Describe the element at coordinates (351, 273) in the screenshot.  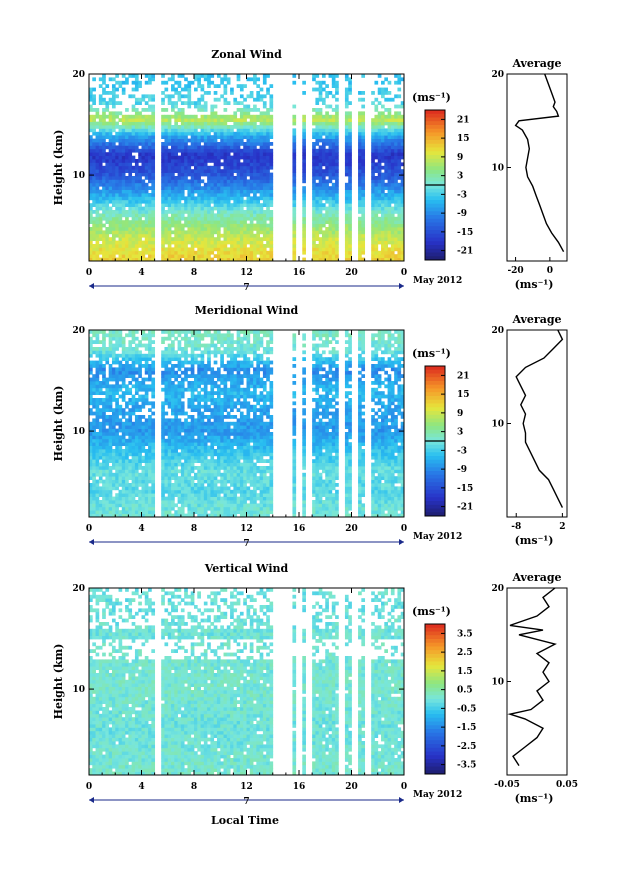
I see `x-tick-label: 20` at that location.